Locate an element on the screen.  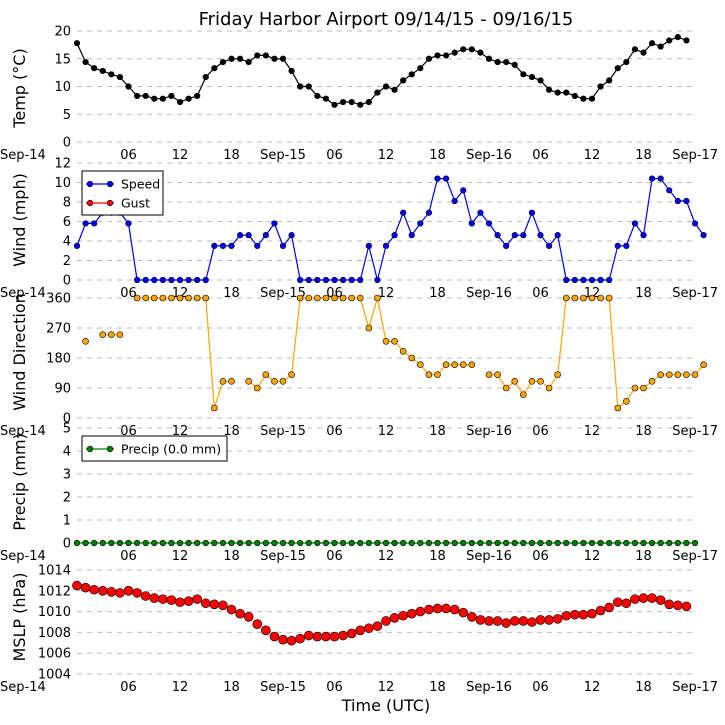
y-tick-label: 4 is located at coordinates (67, 452).